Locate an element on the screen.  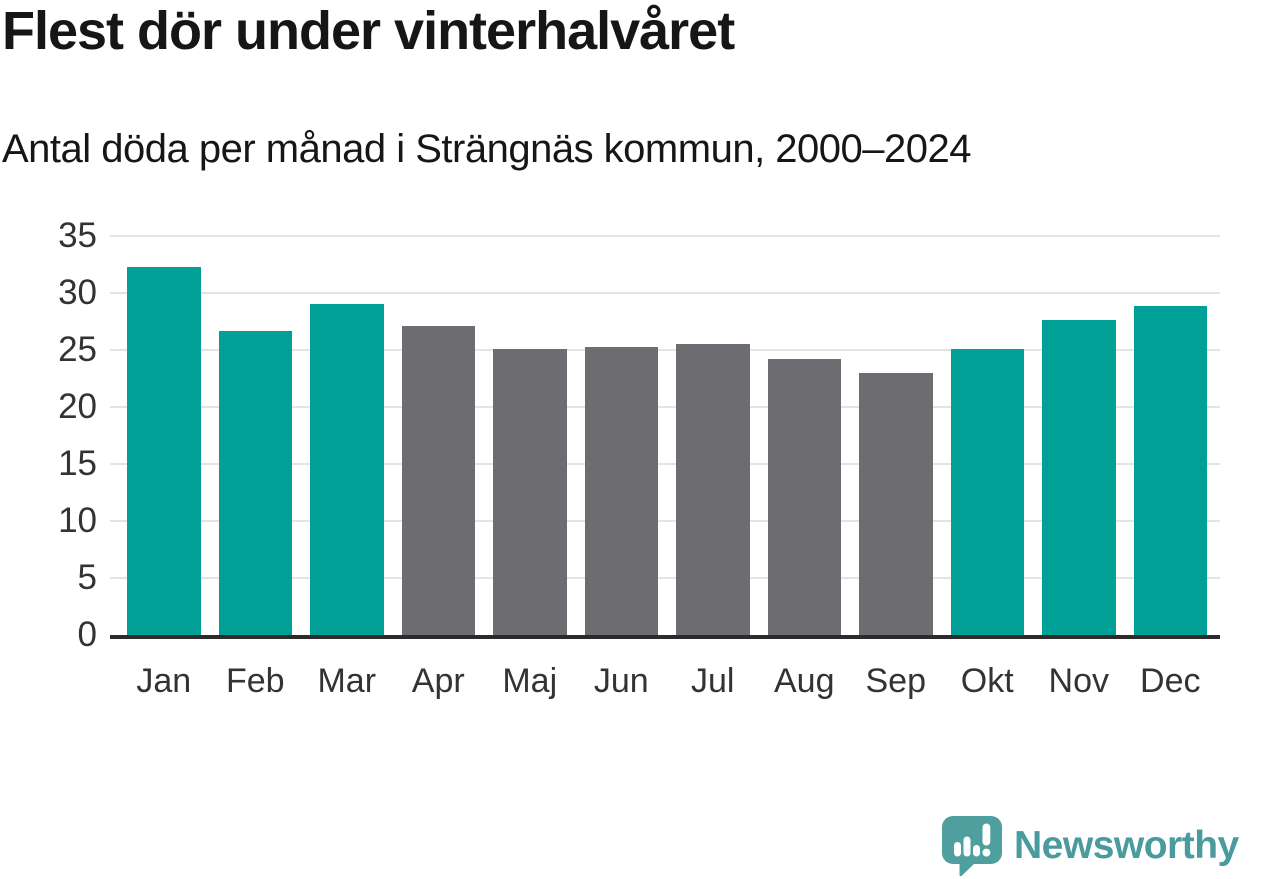
bar-jan is located at coordinates (164, 450).